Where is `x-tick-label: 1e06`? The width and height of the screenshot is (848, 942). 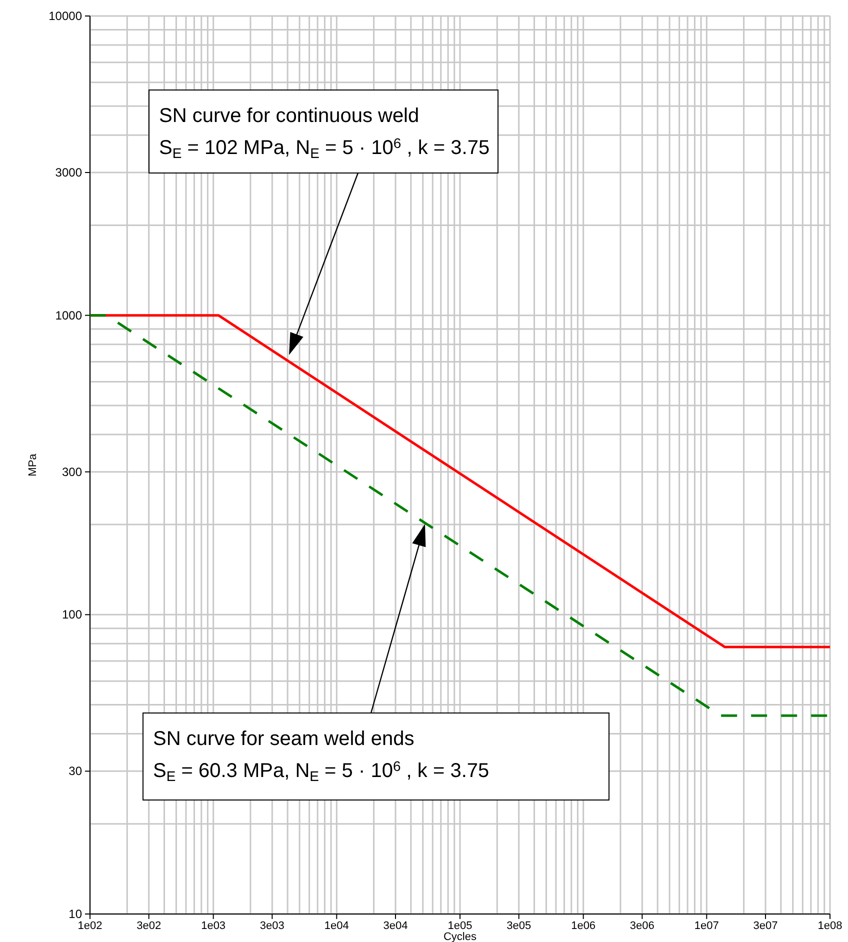 x-tick-label: 1e06 is located at coordinates (583, 926).